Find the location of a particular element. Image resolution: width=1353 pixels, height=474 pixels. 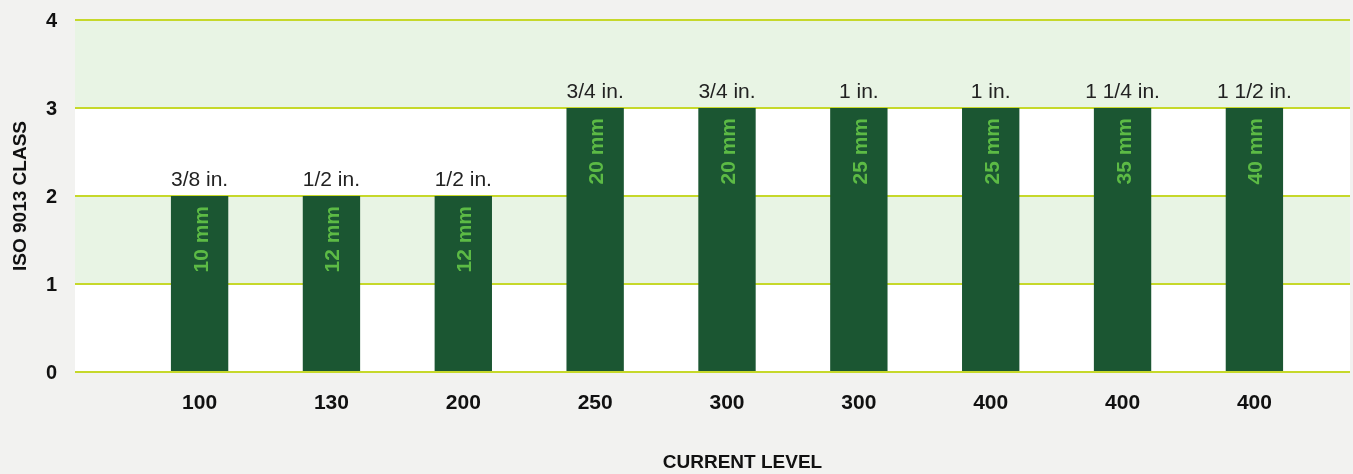

y-tick-label: 2 is located at coordinates (51, 195).